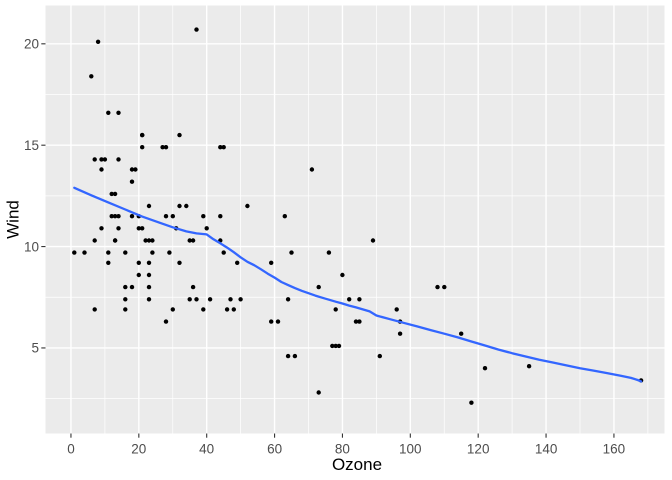 The image size is (672, 480). What do you see at coordinates (342, 449) in the screenshot?
I see `x-tick-label: 80` at bounding box center [342, 449].